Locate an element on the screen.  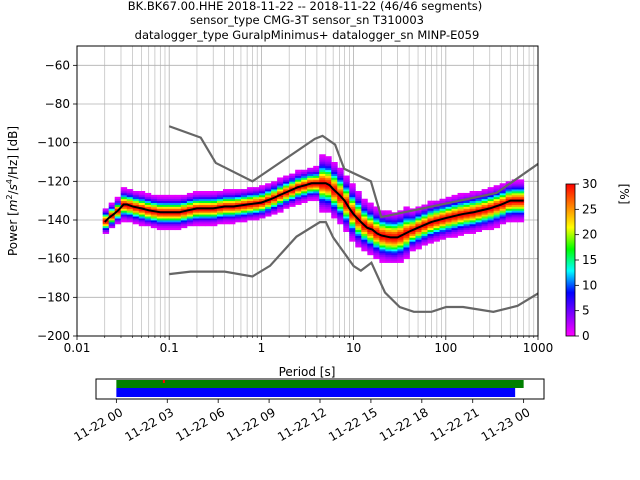
y-tick-label: −100 is located at coordinates (53, 143).